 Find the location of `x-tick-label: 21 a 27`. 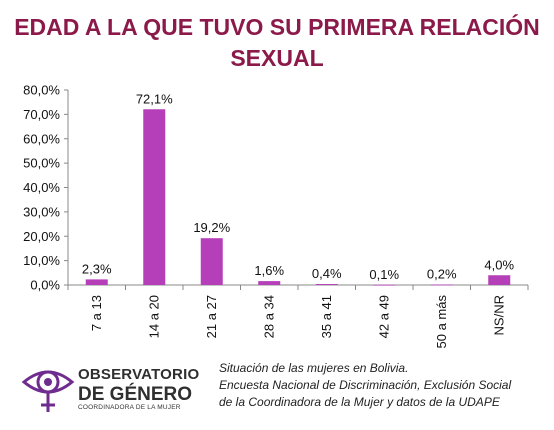

x-tick-label: 21 a 27 is located at coordinates (211, 316).